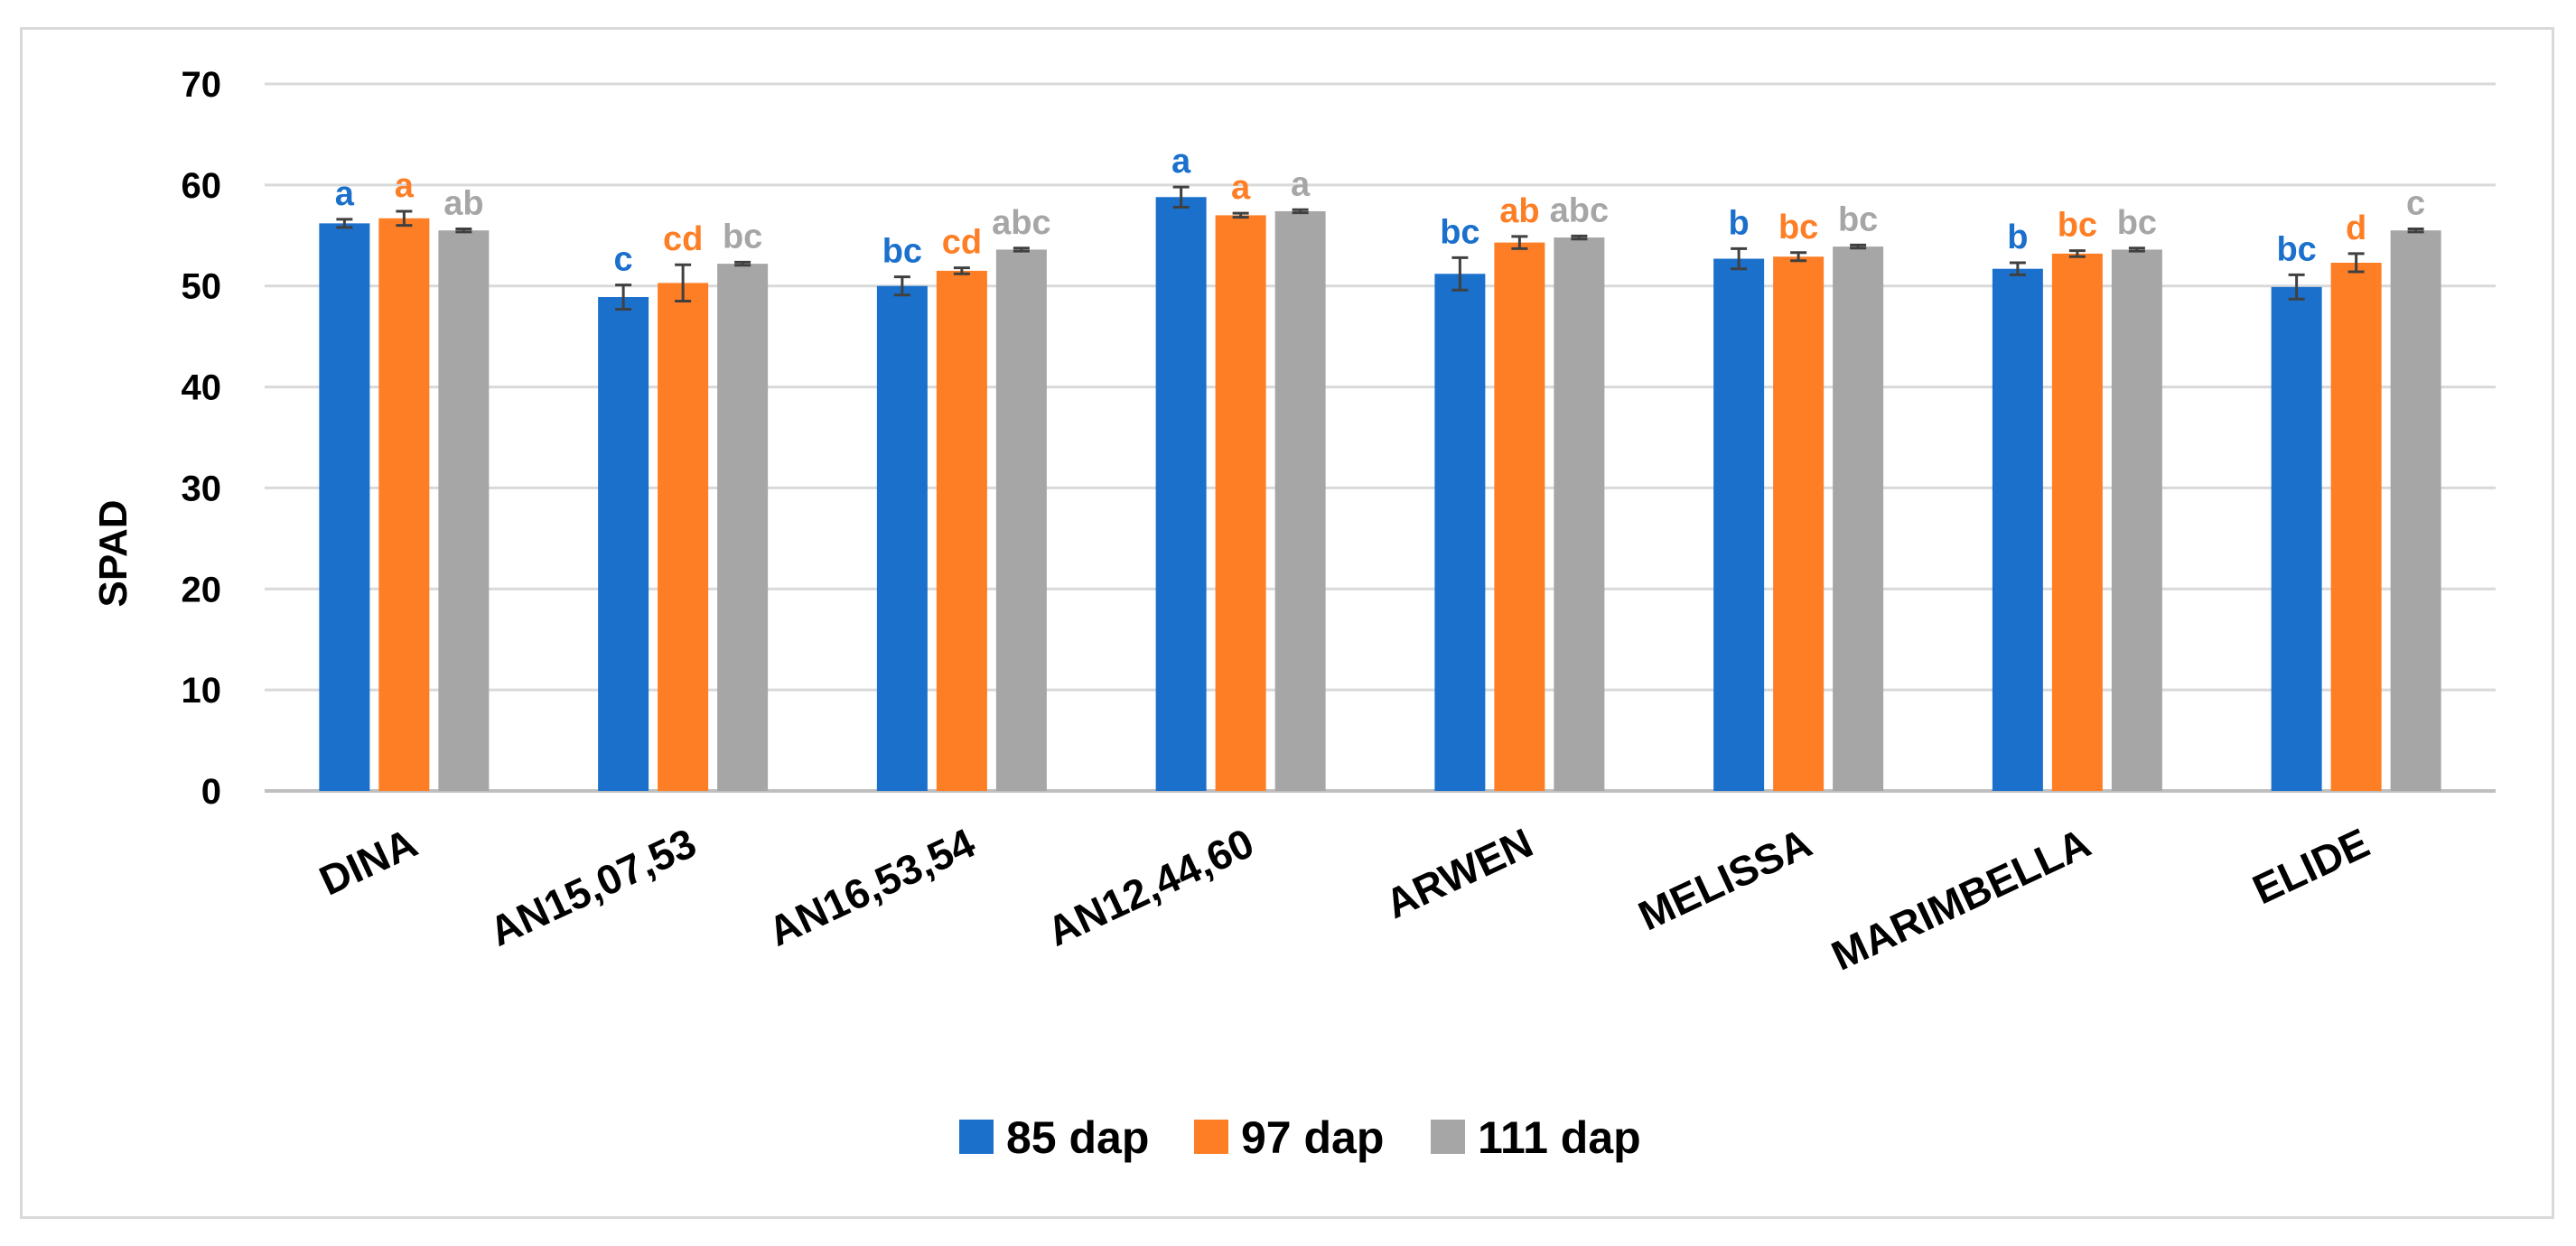 The width and height of the screenshot is (2576, 1246). I want to click on x-category-label: ELIDE, so click(2310, 866).